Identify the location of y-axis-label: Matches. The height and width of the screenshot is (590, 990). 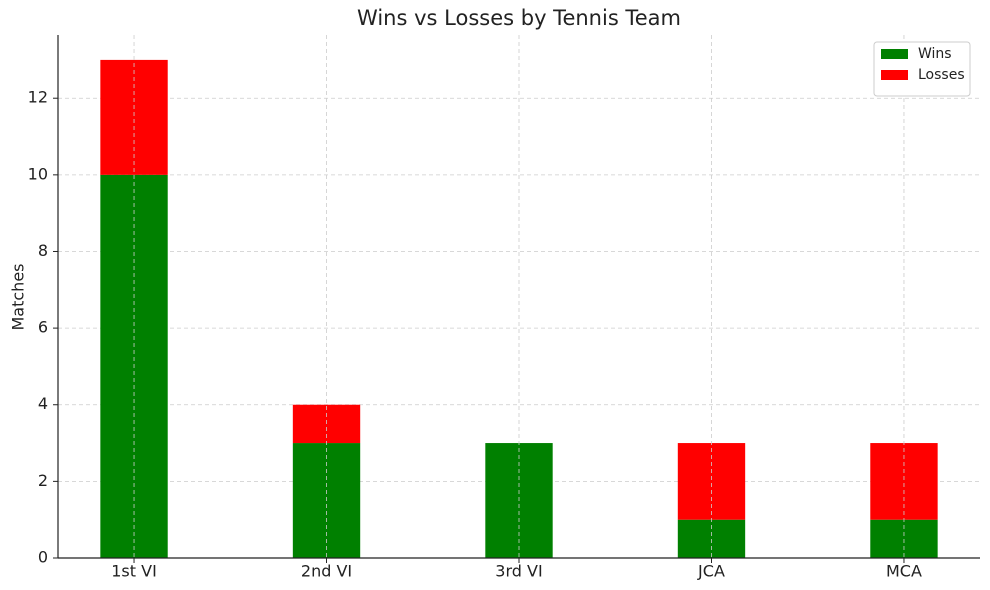
(18, 297).